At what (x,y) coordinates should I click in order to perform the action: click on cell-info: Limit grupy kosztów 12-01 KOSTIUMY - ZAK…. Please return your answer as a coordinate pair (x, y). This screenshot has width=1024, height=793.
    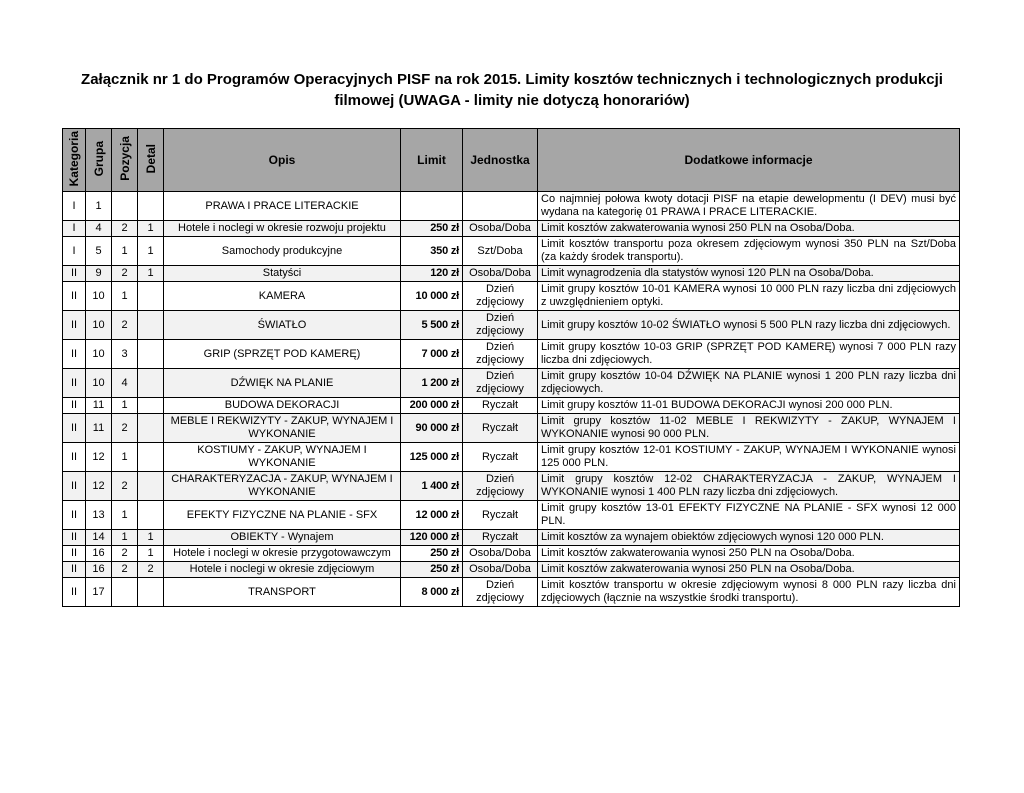
    Looking at the image, I should click on (748, 457).